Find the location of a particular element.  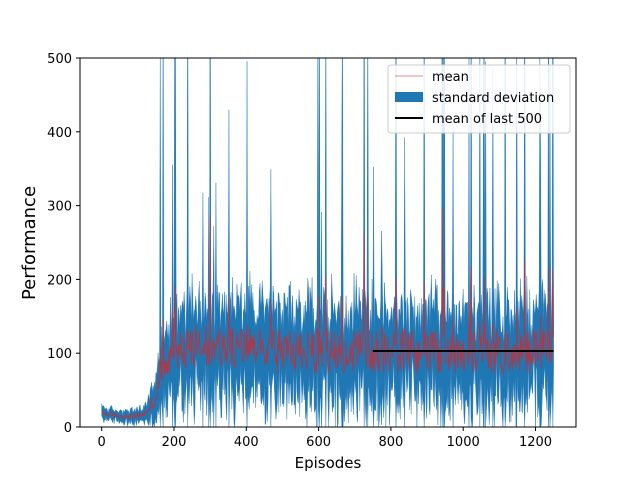

y-tick-label: 300 is located at coordinates (59, 207).